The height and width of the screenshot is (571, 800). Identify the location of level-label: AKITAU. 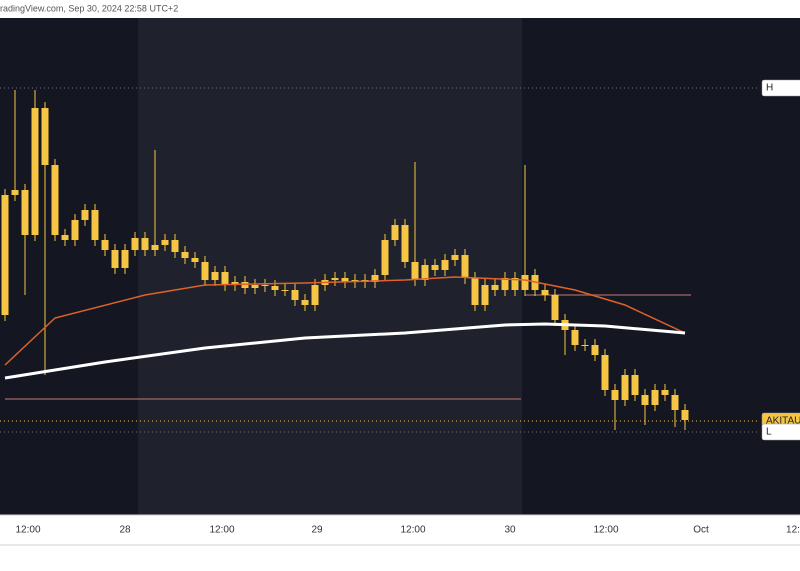
(783, 421).